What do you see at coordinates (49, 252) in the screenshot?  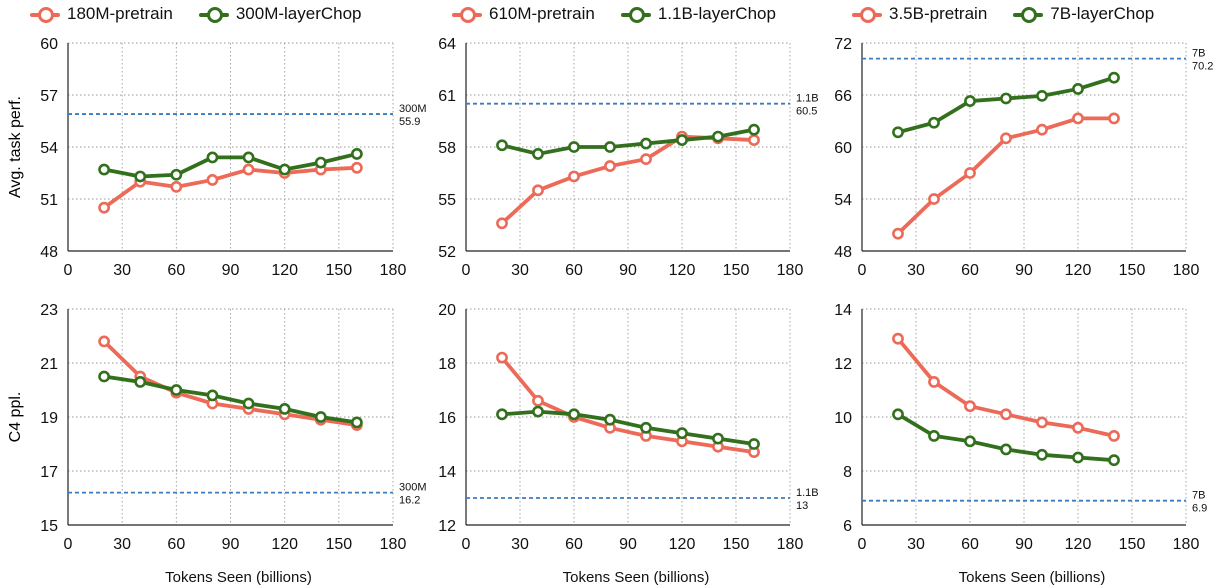 I see `y-tick-label: 48` at bounding box center [49, 252].